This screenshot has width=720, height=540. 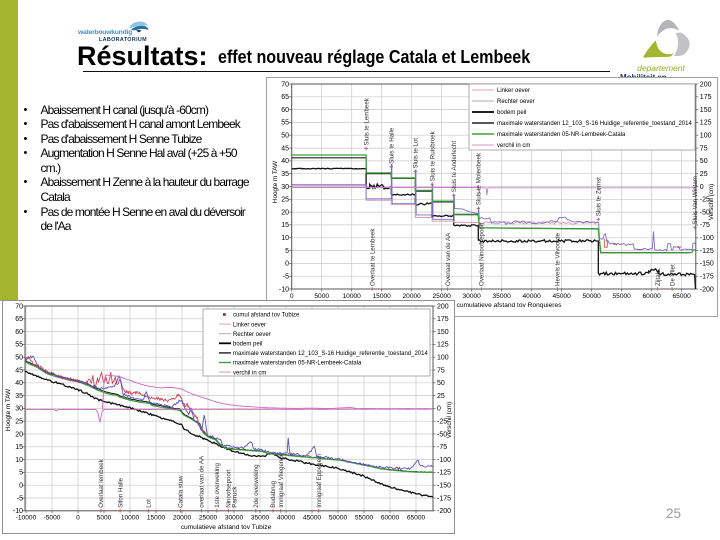 I want to click on svg-text: -10, so click(x=284, y=289).